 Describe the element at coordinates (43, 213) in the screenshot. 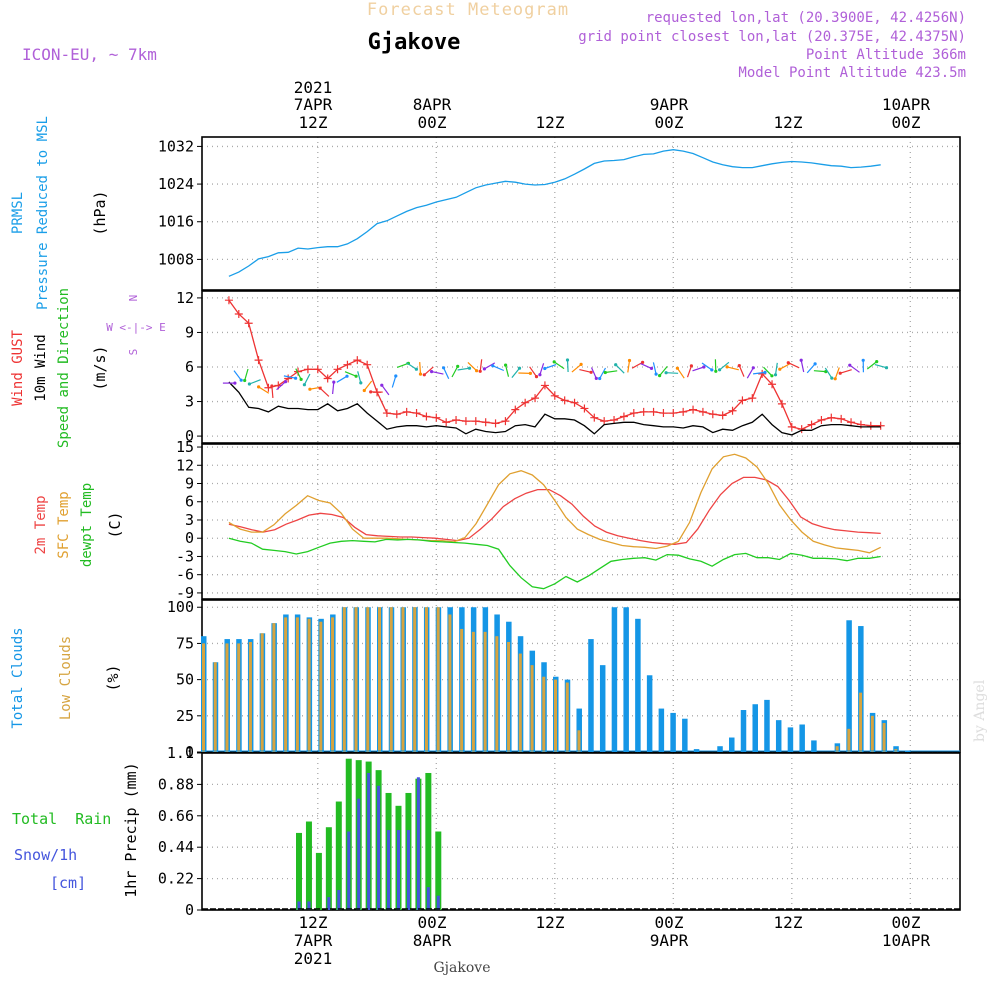

I see `label-pressure-msl: Pressure Reduced to MSL` at that location.